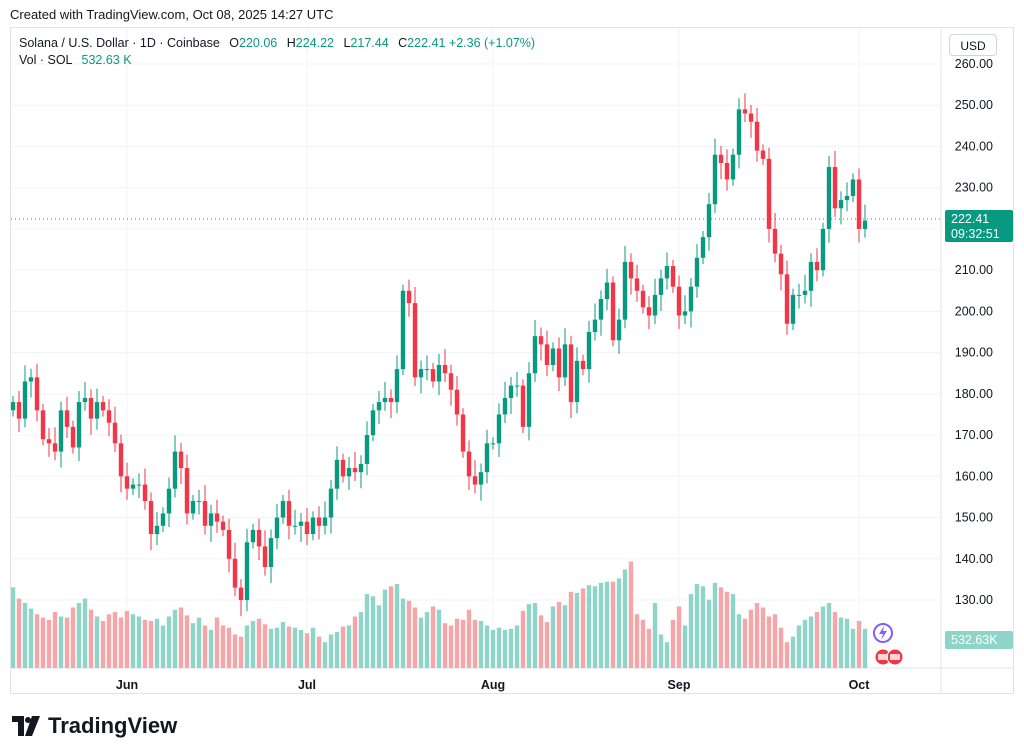 The height and width of the screenshot is (754, 1024). Describe the element at coordinates (106, 60) in the screenshot. I see `volume-value: 532.63 K` at that location.